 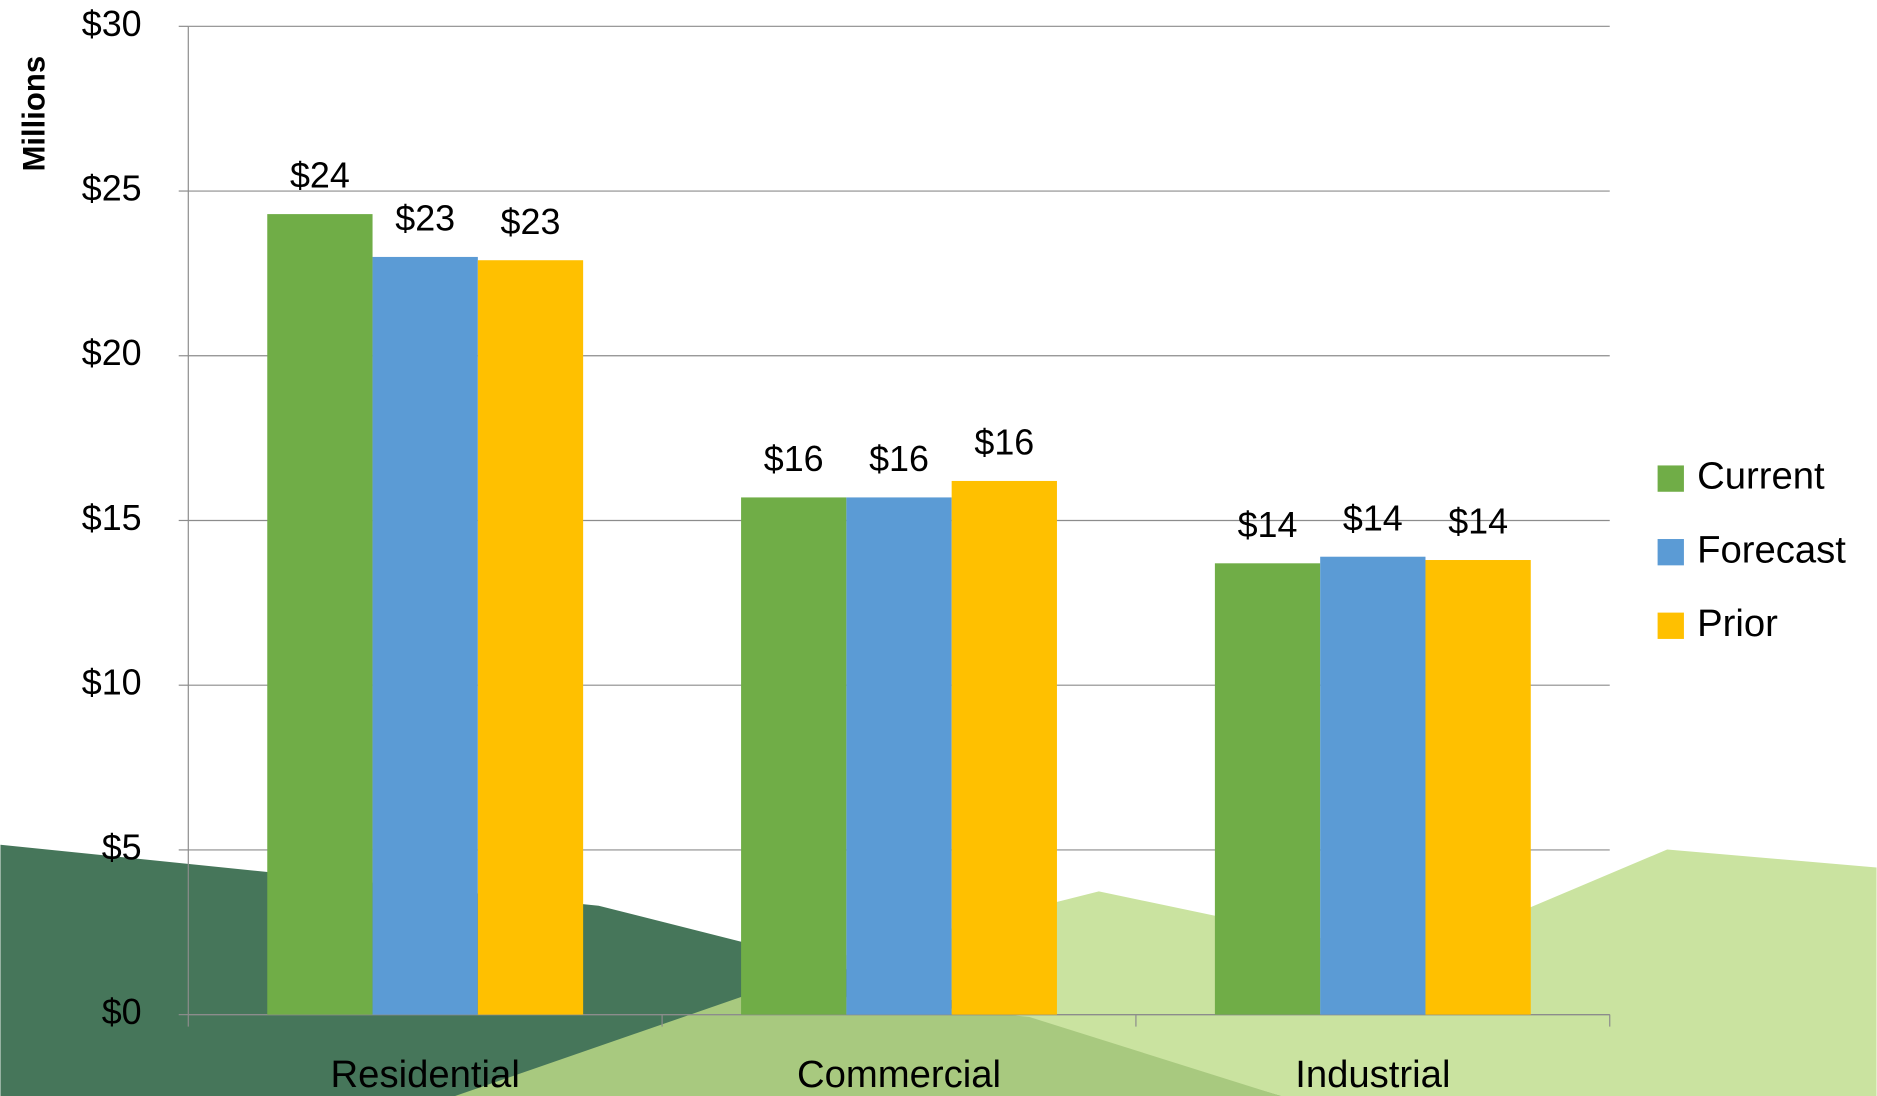 What do you see at coordinates (1737, 623) in the screenshot?
I see `legend-label: Prior` at bounding box center [1737, 623].